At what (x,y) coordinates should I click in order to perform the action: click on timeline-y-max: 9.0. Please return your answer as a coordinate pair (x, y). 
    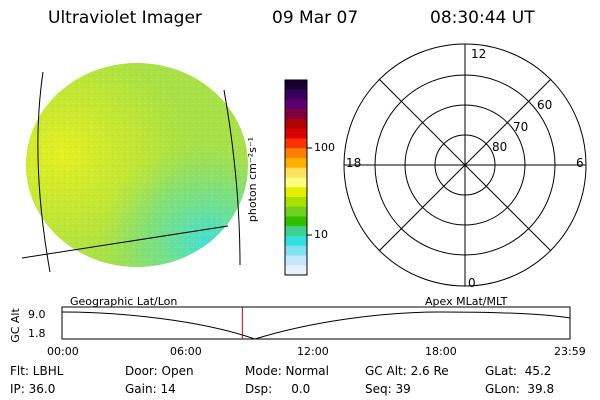
    Looking at the image, I should click on (37, 314).